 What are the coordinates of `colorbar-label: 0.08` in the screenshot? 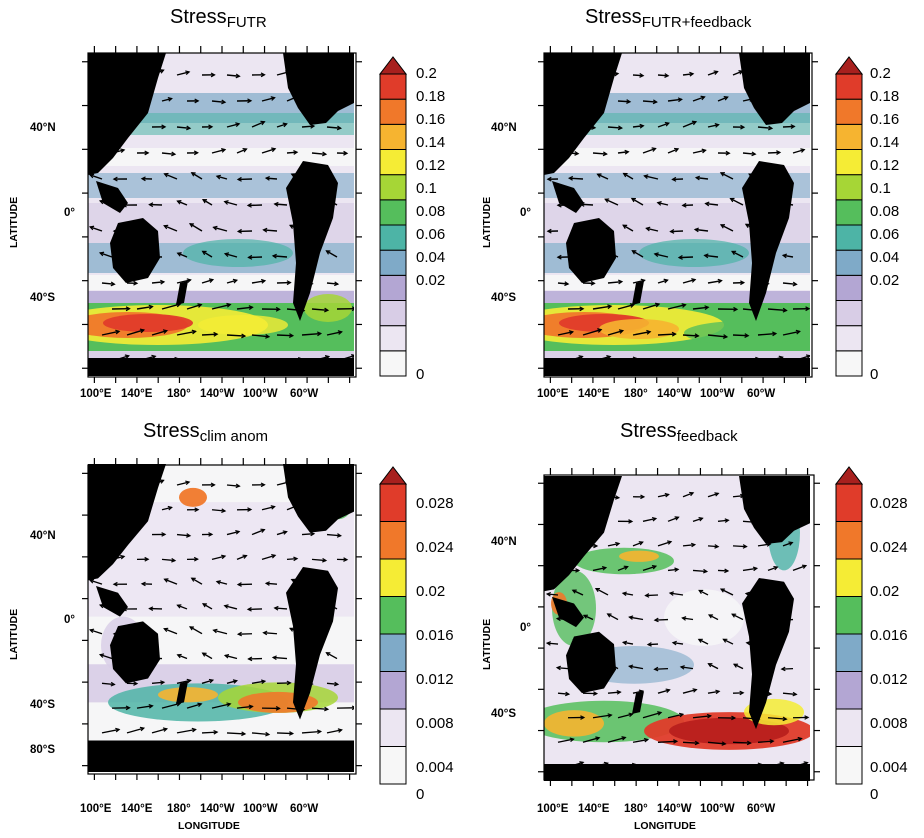 It's located at (431, 211).